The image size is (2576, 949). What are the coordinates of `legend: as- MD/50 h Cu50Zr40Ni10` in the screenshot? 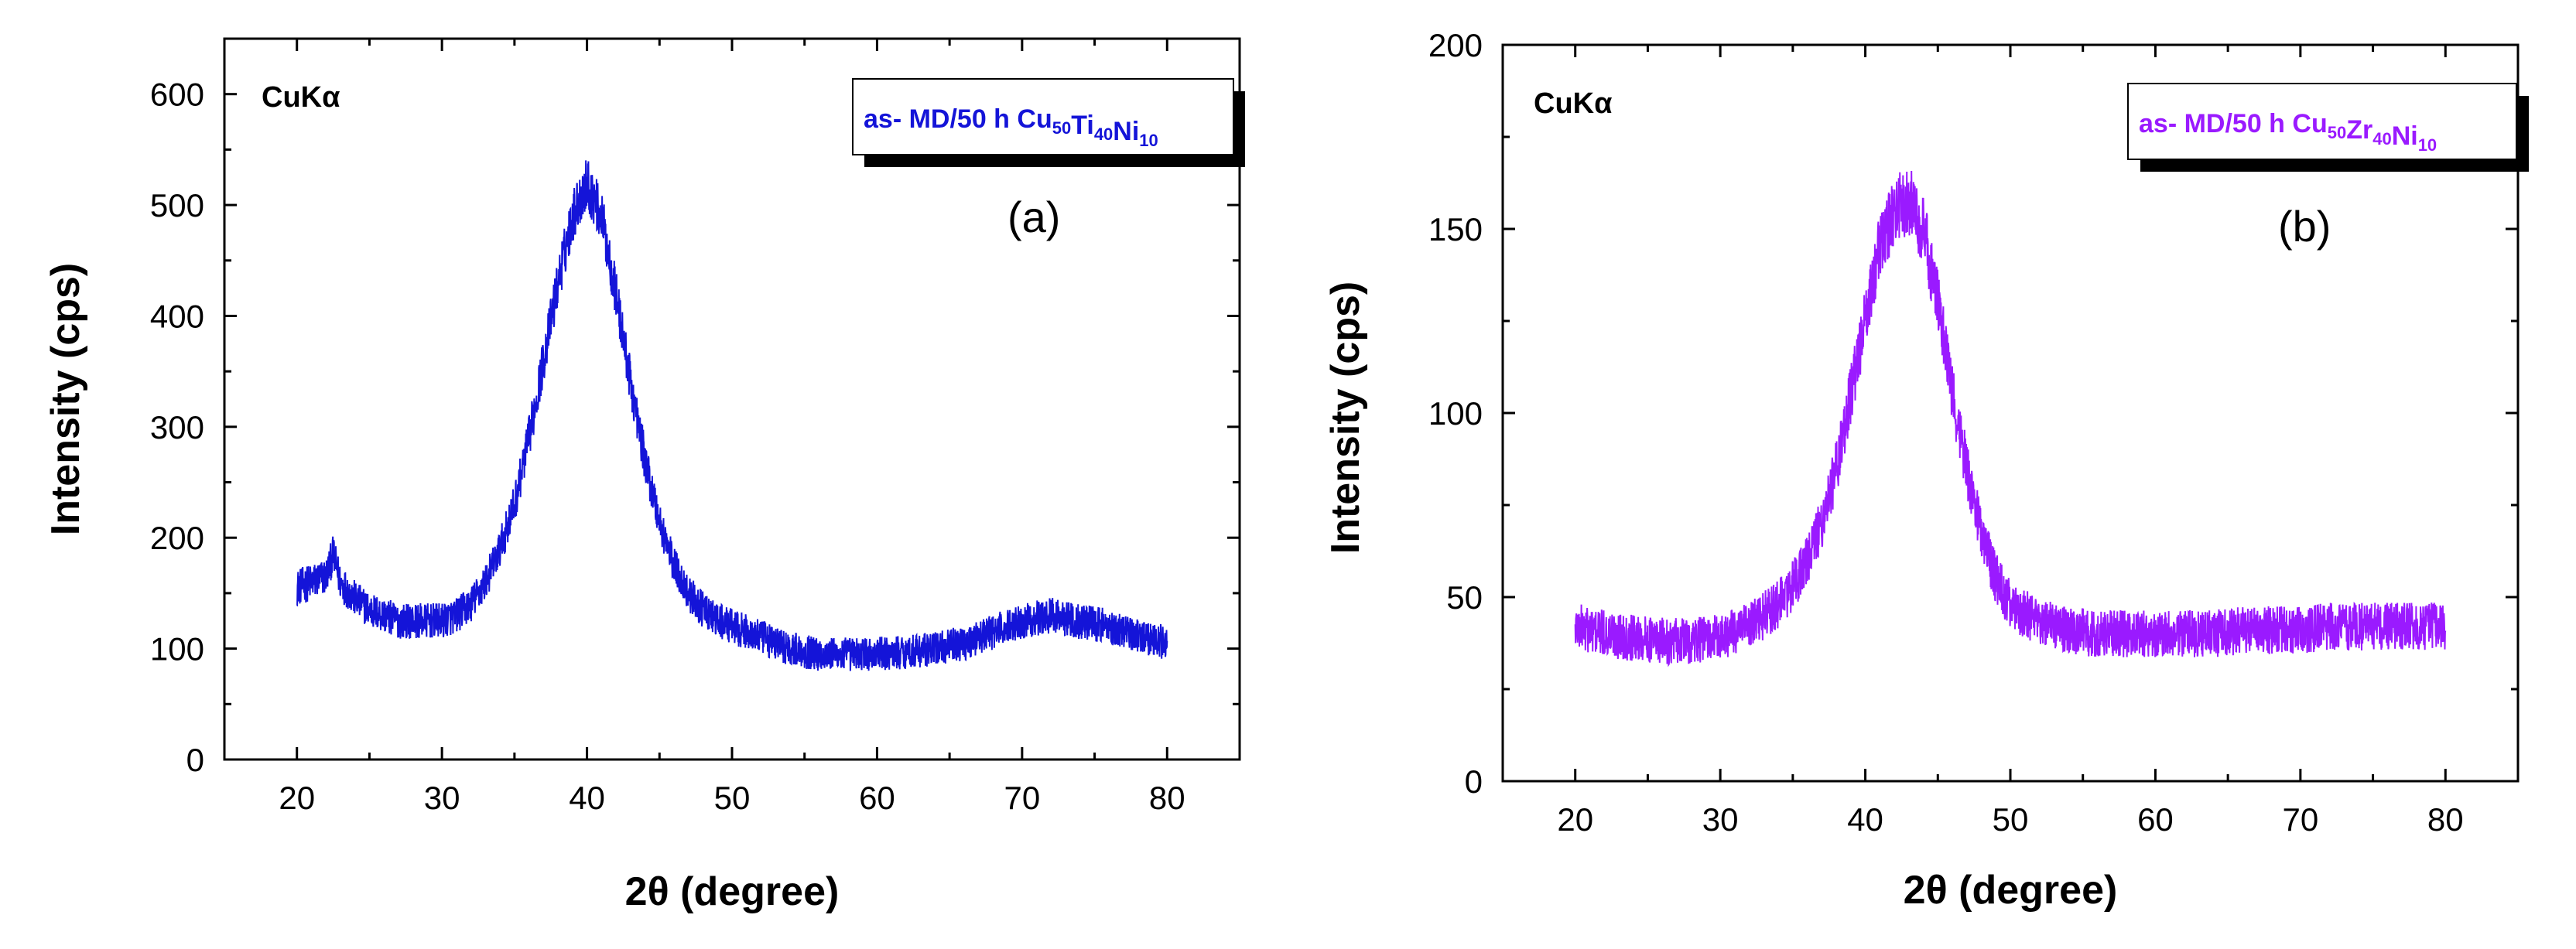 It's located at (2328, 127).